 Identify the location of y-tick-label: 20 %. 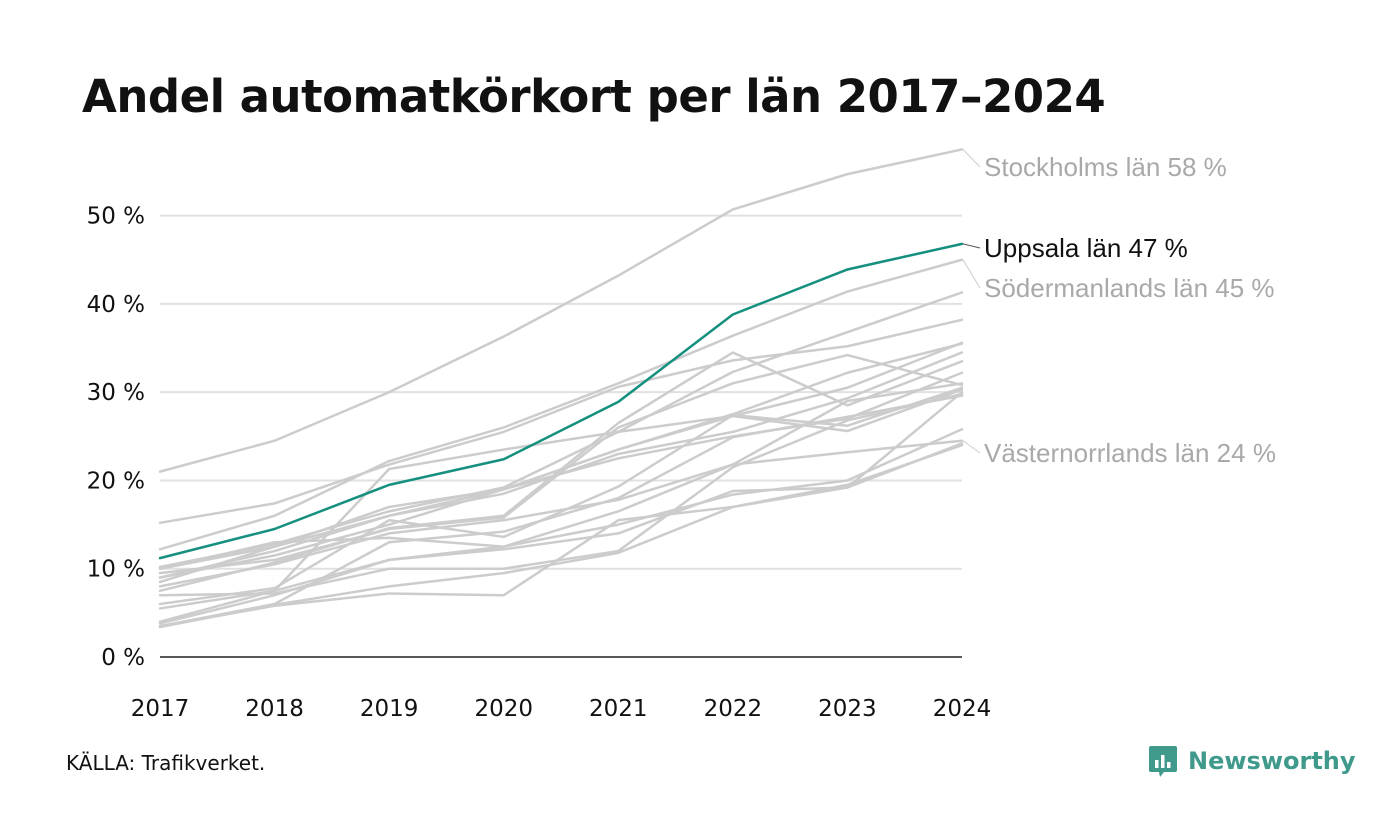
(116, 481).